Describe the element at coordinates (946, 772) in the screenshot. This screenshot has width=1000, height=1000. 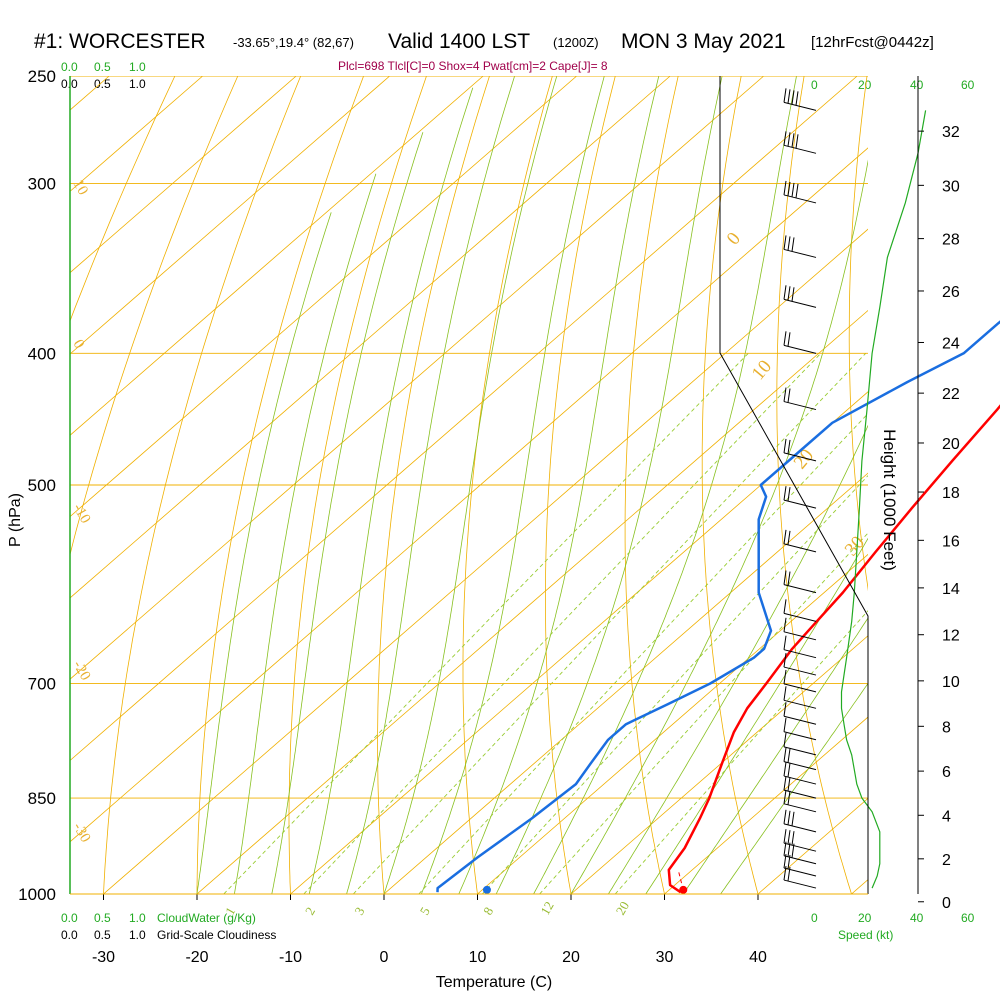
I see `height-tick-label: 6` at that location.